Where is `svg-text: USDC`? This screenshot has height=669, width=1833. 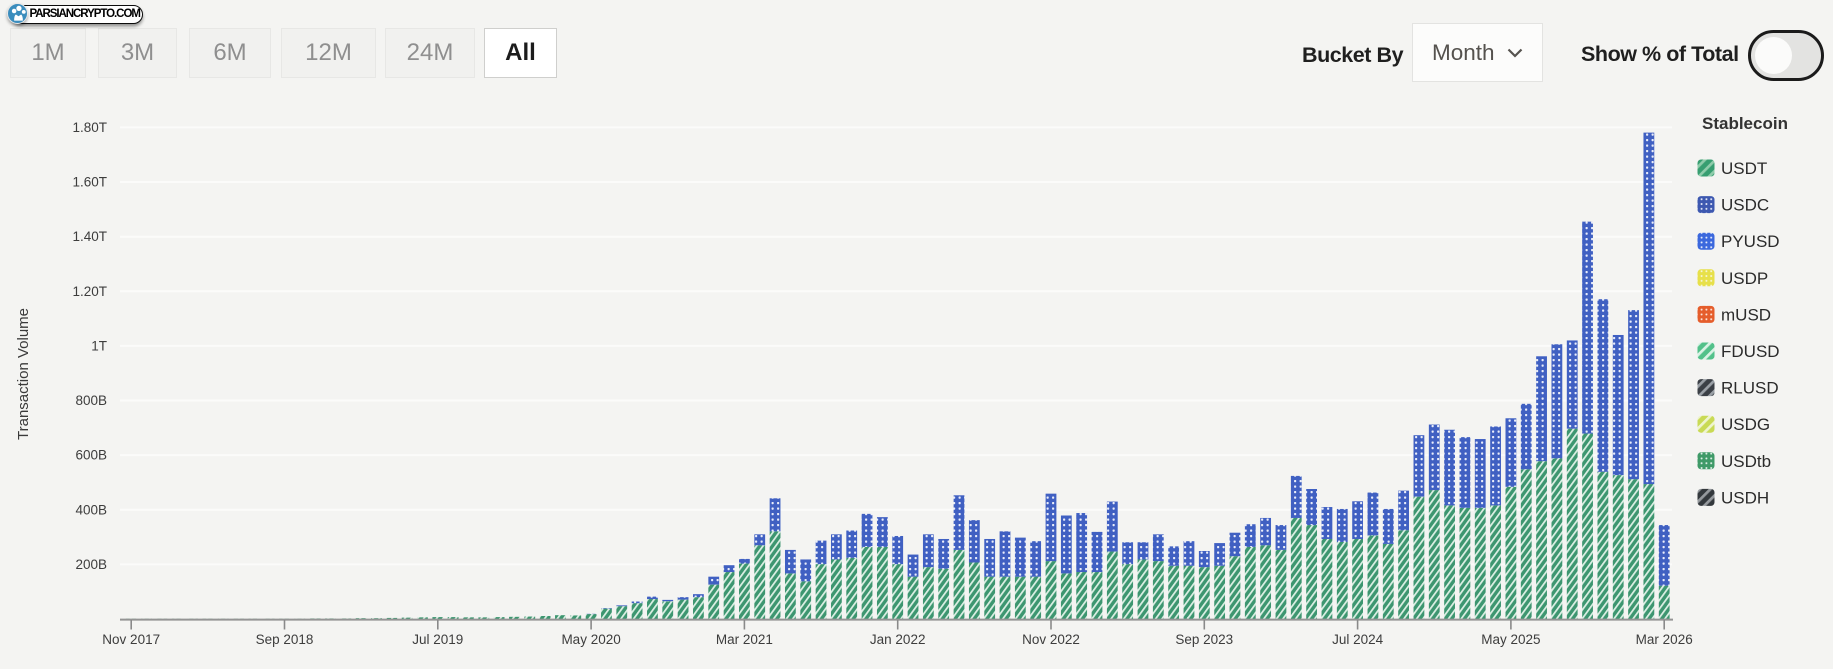
svg-text: USDC is located at coordinates (1745, 205).